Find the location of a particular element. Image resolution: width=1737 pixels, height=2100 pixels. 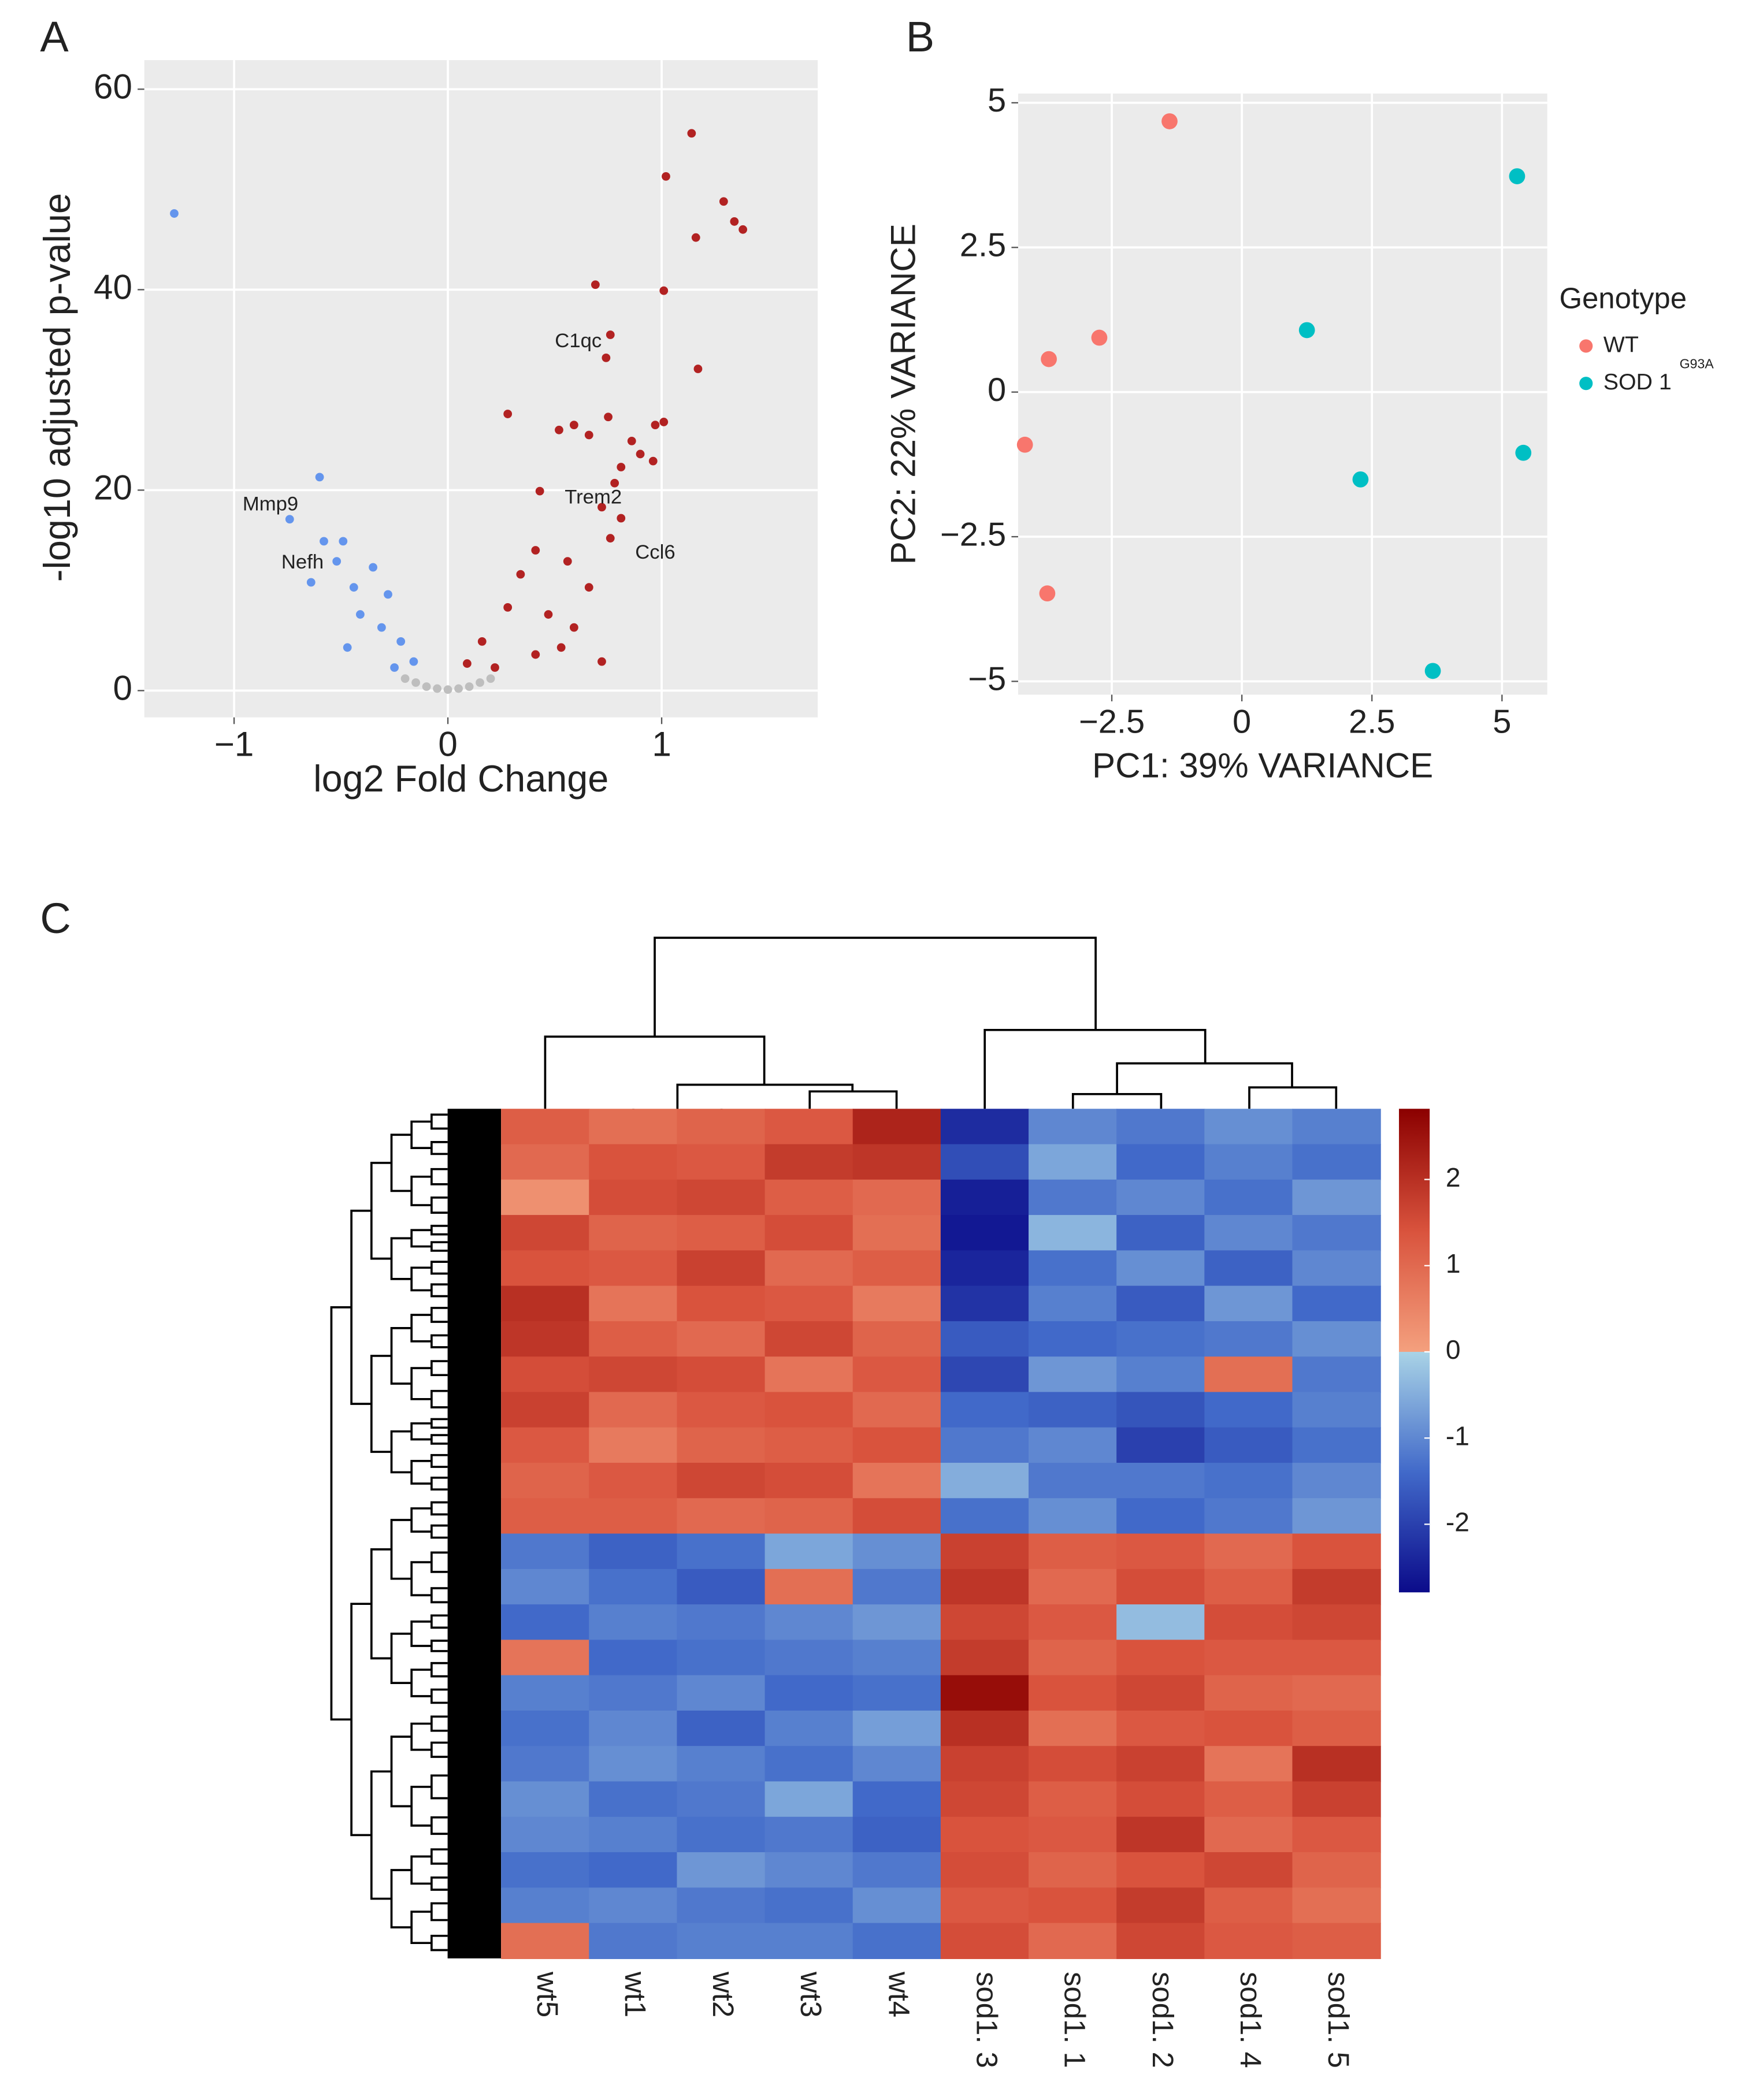

colorbar is located at coordinates (1414, 1351).